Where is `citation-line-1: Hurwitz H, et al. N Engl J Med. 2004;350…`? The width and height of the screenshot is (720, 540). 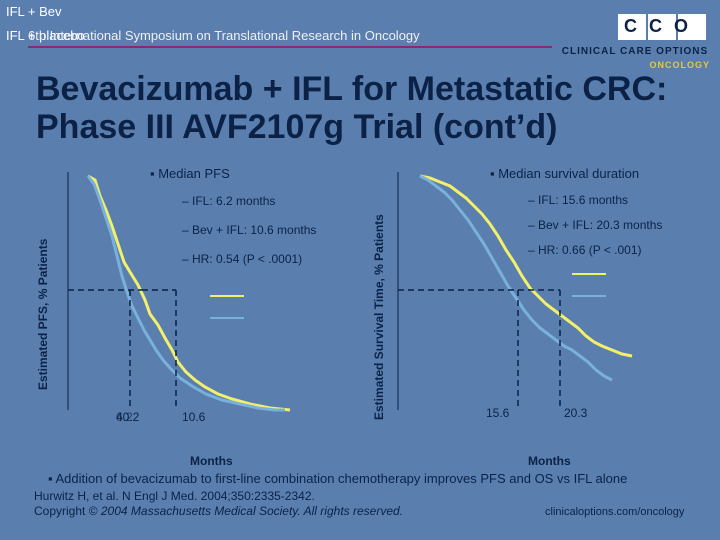
citation-line-1: Hurwitz H, et al. N Engl J Med. 2004;350… is located at coordinates (174, 496).